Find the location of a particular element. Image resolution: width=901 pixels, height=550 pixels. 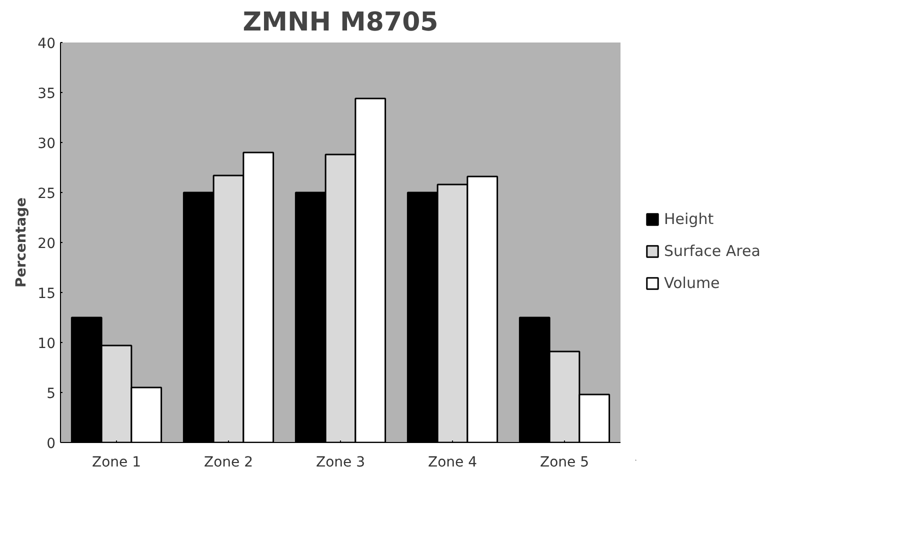

x-tick-label: Zone 4 is located at coordinates (453, 462).